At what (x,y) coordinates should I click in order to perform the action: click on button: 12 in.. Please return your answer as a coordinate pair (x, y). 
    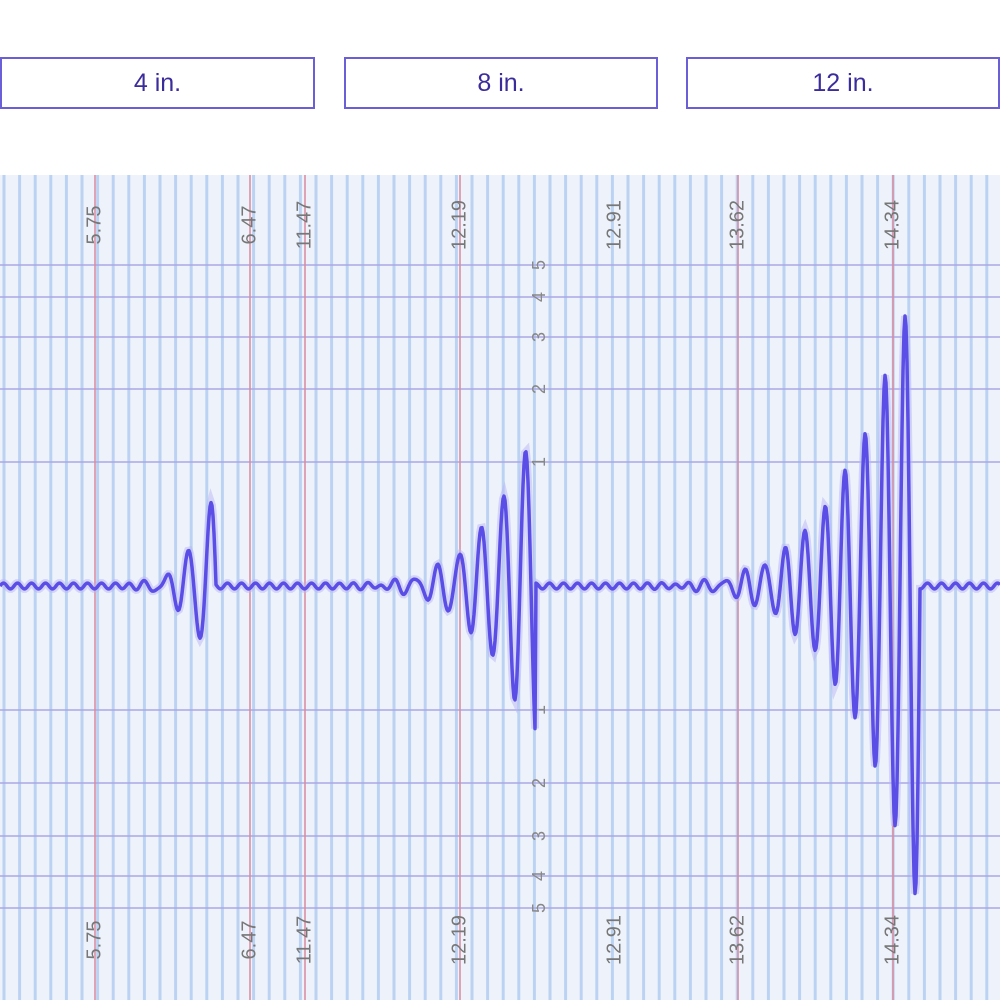
    Looking at the image, I should click on (843, 83).